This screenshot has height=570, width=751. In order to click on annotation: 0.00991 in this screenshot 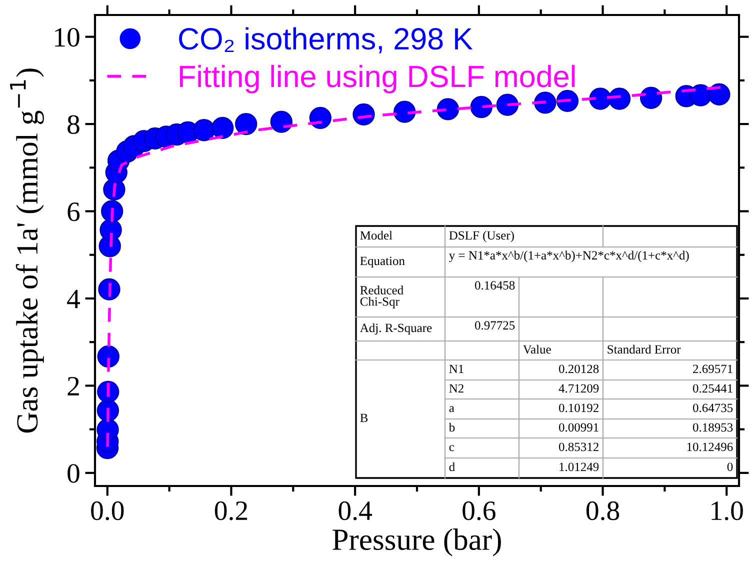, I will do `click(578, 427)`.